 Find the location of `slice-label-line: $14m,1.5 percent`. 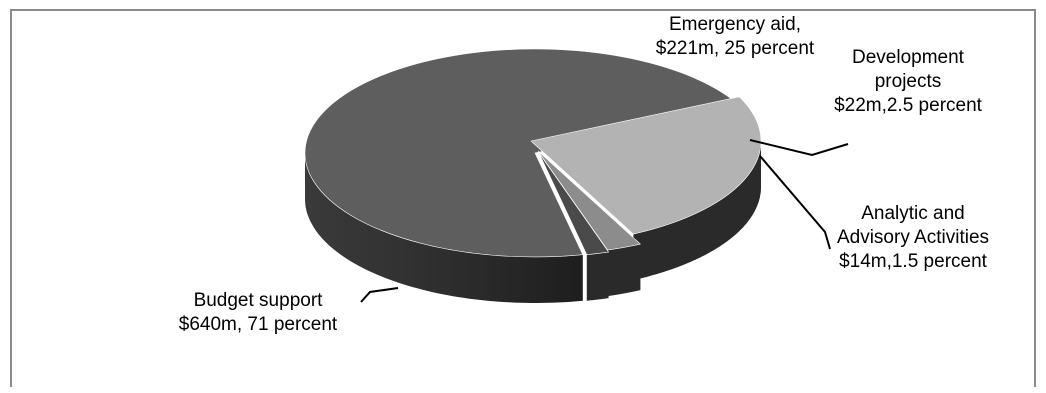

slice-label-line: $14m,1.5 percent is located at coordinates (913, 261).